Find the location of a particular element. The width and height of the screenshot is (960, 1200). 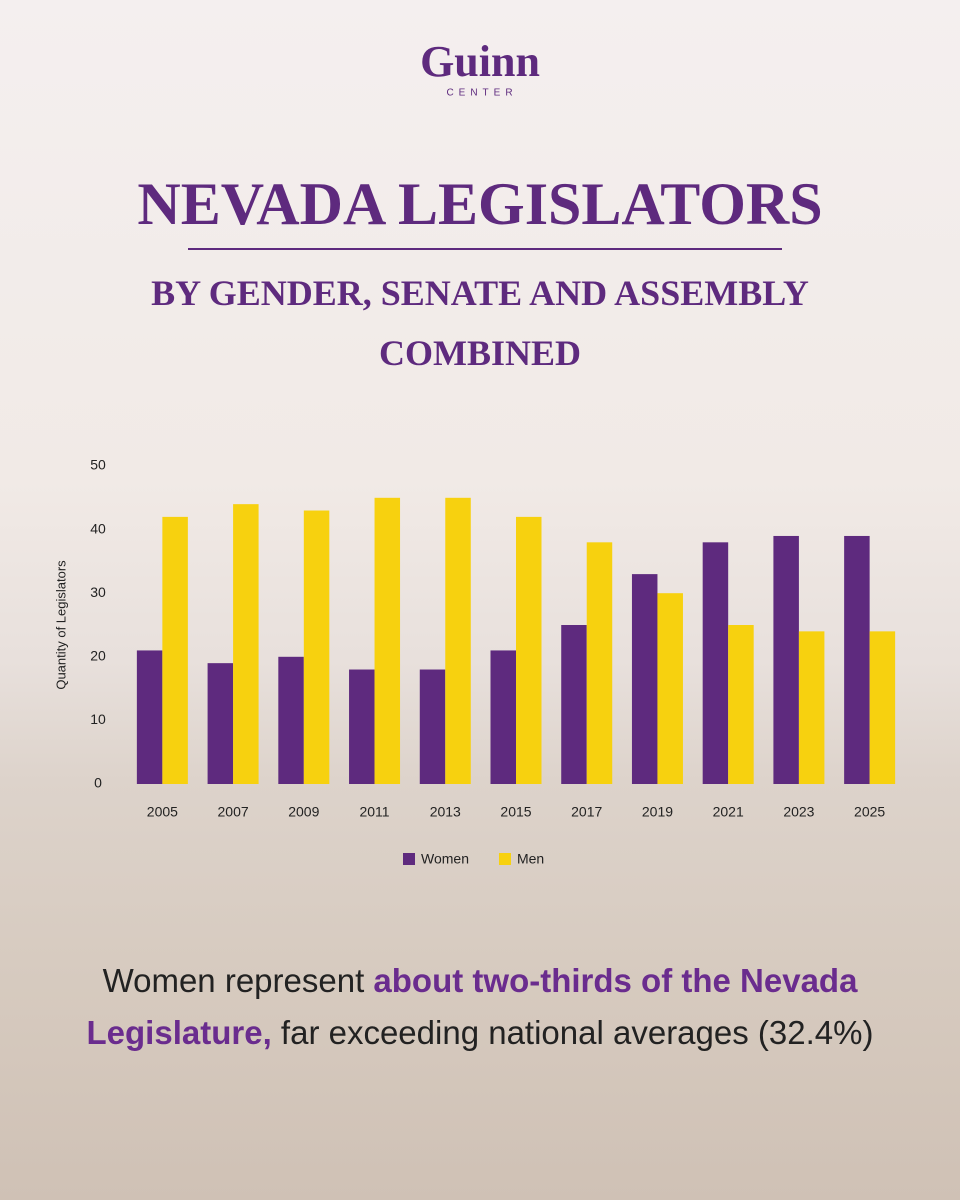

x-tick-label: 2011 is located at coordinates (374, 812).